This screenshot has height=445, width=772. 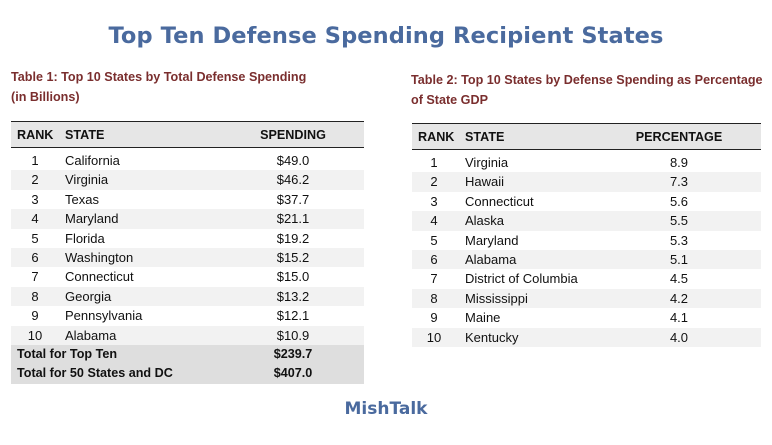 What do you see at coordinates (586, 136) in the screenshot?
I see `table2-header-row: RANK STATE PERCENTAGE` at bounding box center [586, 136].